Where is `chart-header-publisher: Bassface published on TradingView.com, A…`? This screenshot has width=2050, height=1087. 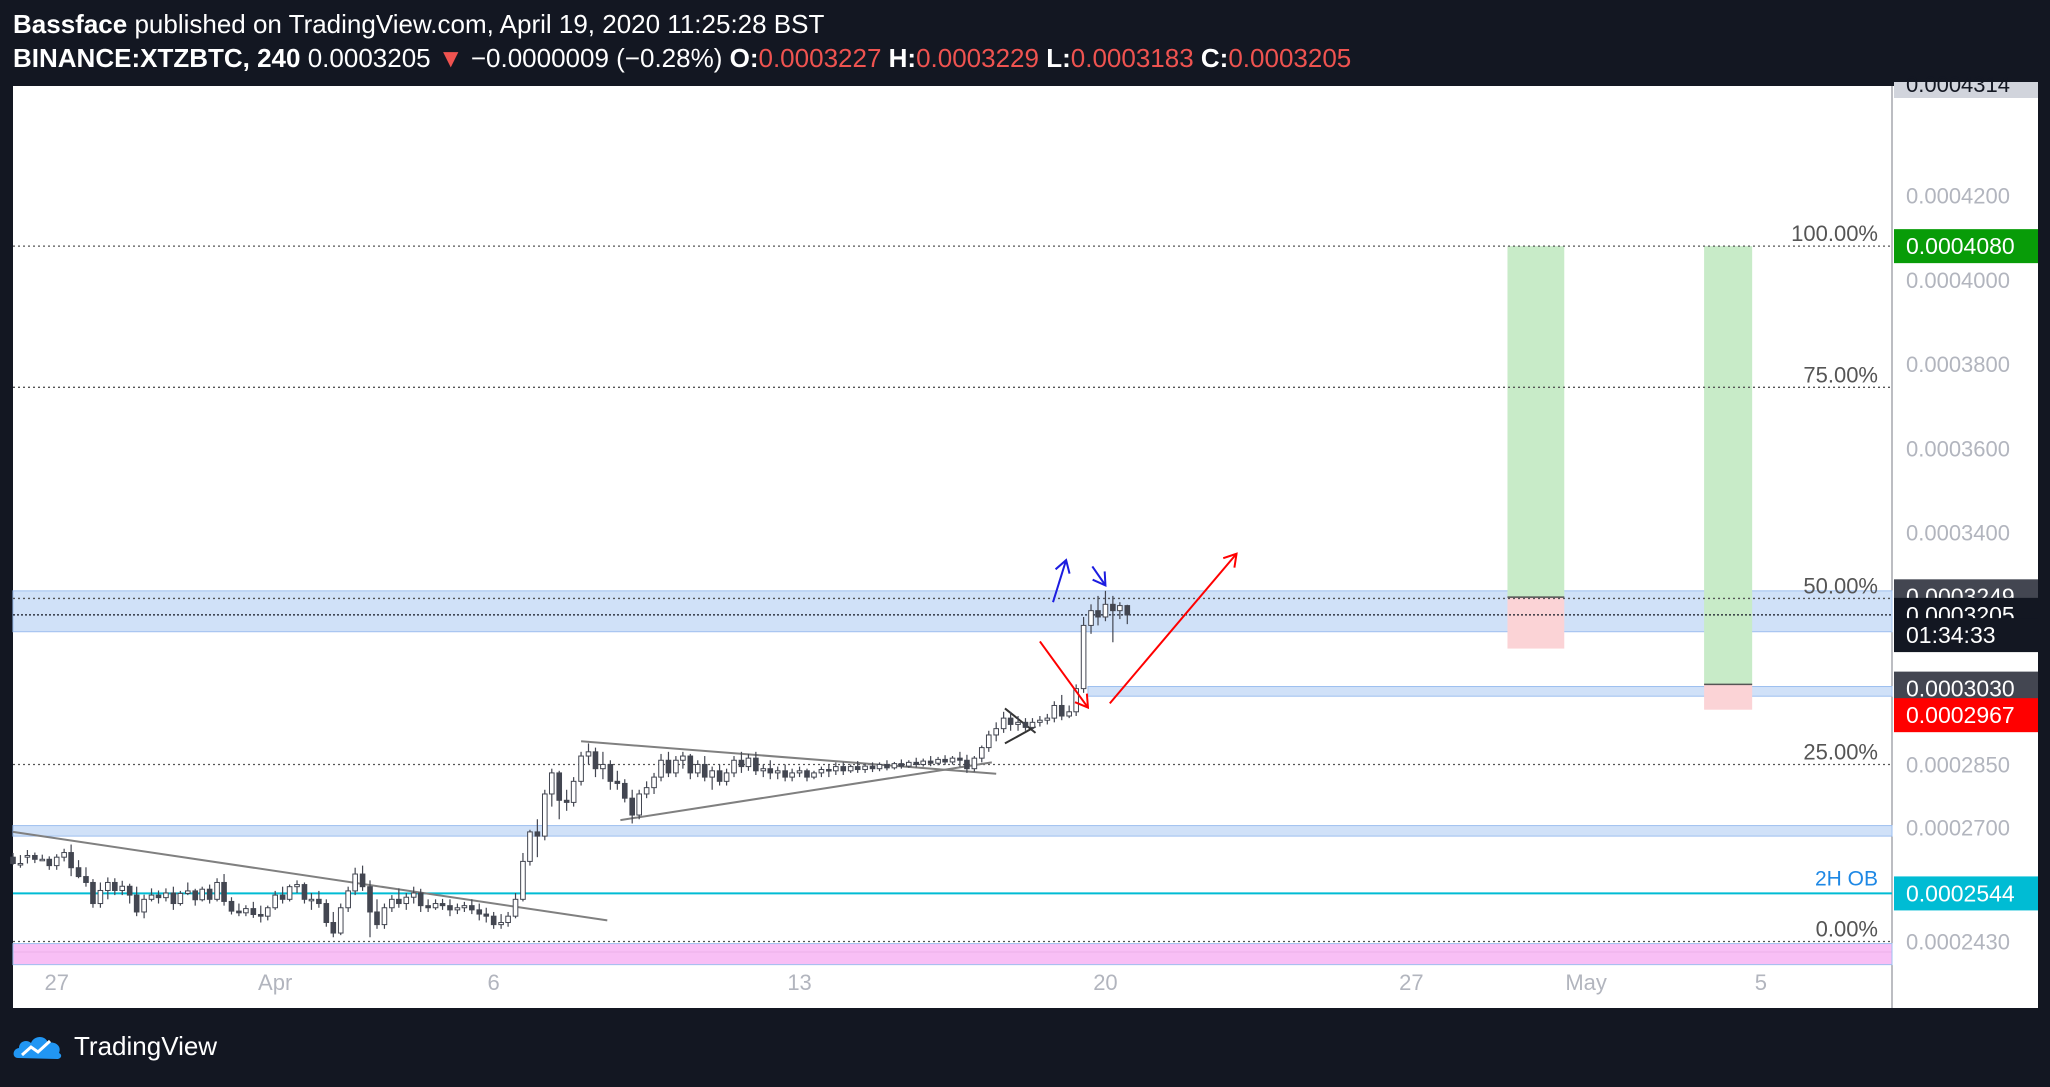 chart-header-publisher: Bassface published on TradingView.com, A… is located at coordinates (418, 24).